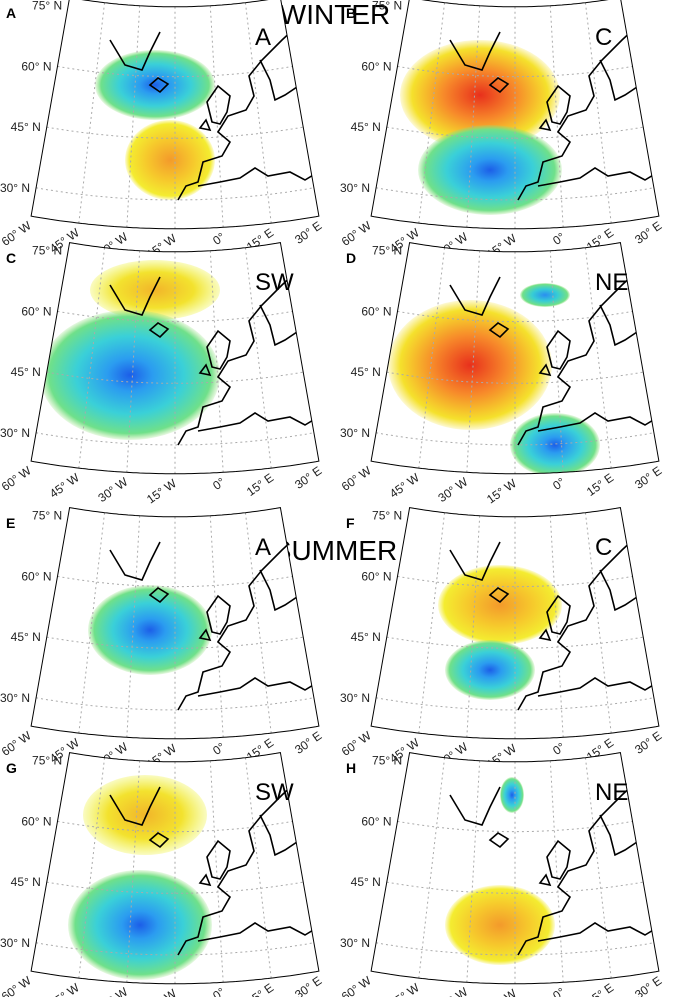 The width and height of the screenshot is (680, 997). What do you see at coordinates (10, 523) in the screenshot?
I see `panel-letter: E` at bounding box center [10, 523].